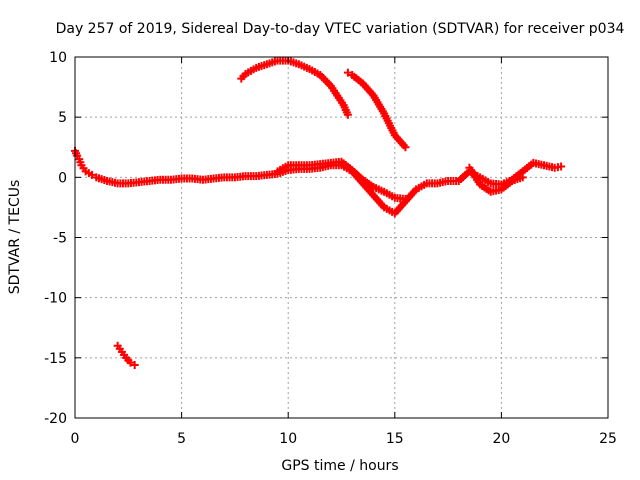 The width and height of the screenshot is (640, 480). What do you see at coordinates (501, 439) in the screenshot?
I see `x-tick-label: 20` at bounding box center [501, 439].